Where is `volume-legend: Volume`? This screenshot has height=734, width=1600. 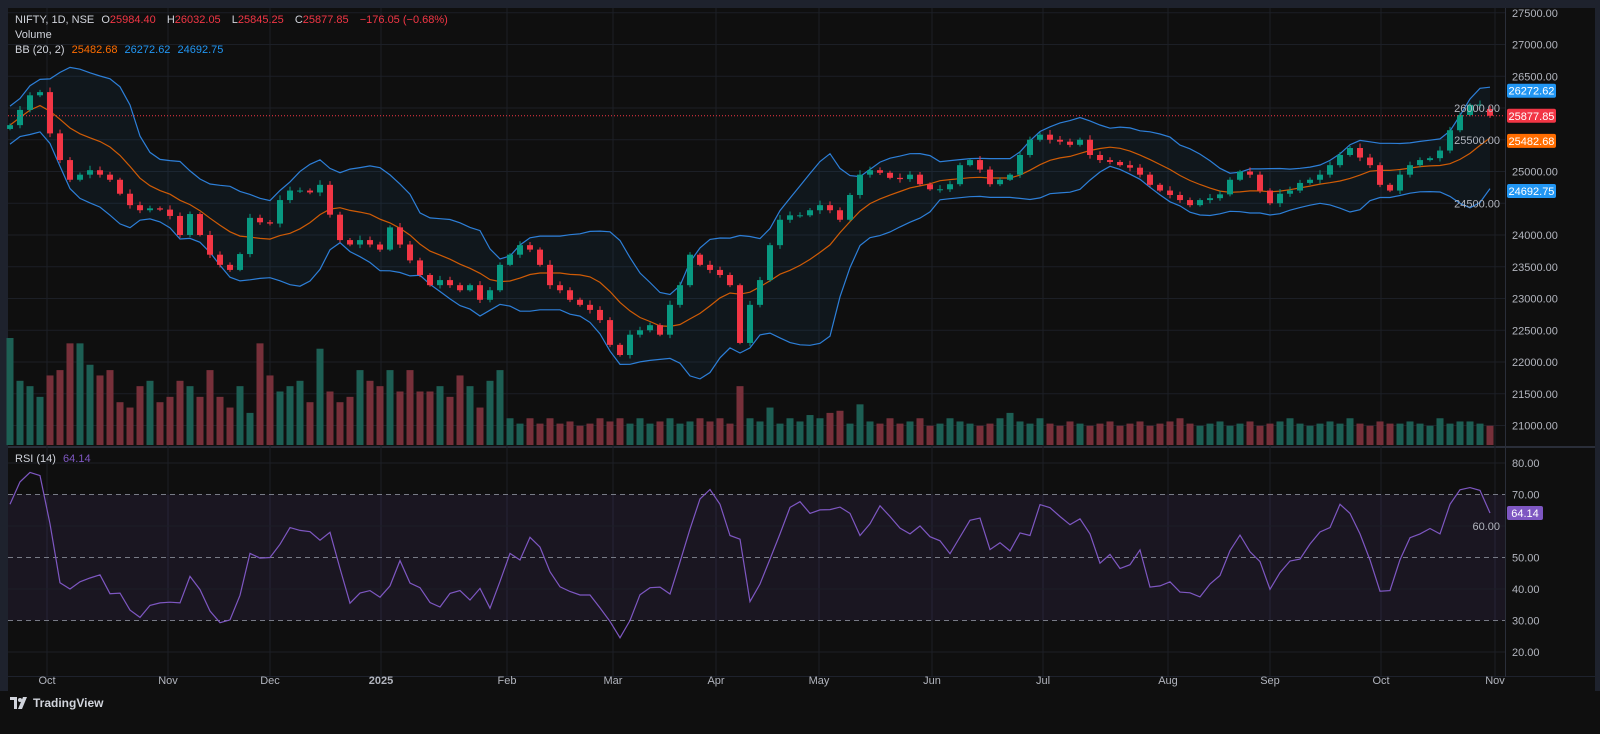
volume-legend: Volume is located at coordinates (35, 35).